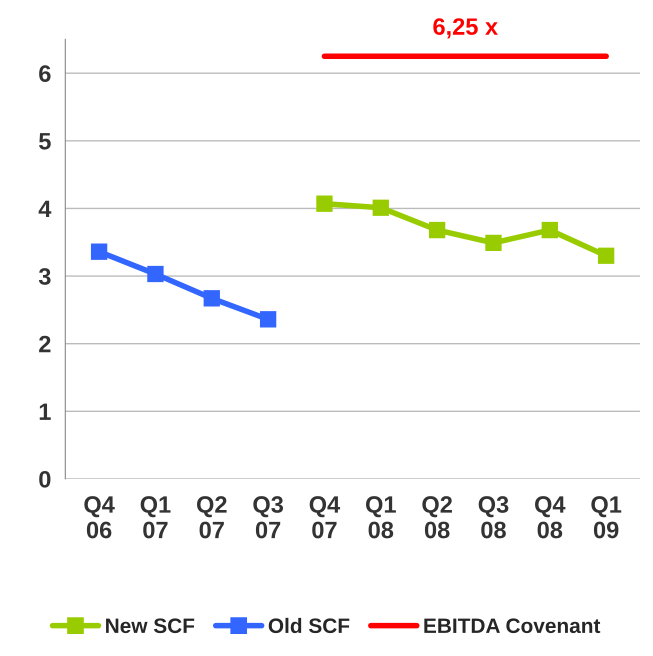 The height and width of the screenshot is (656, 653). I want to click on x-tick-label: Q1 08, so click(381, 517).